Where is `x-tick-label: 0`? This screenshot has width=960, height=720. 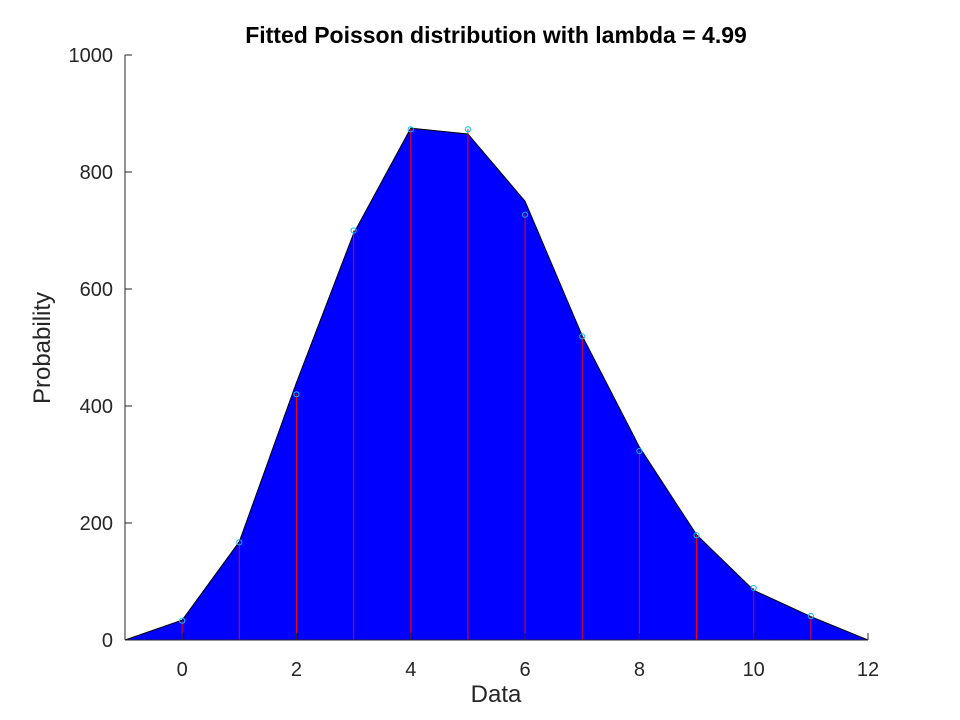 x-tick-label: 0 is located at coordinates (182, 670).